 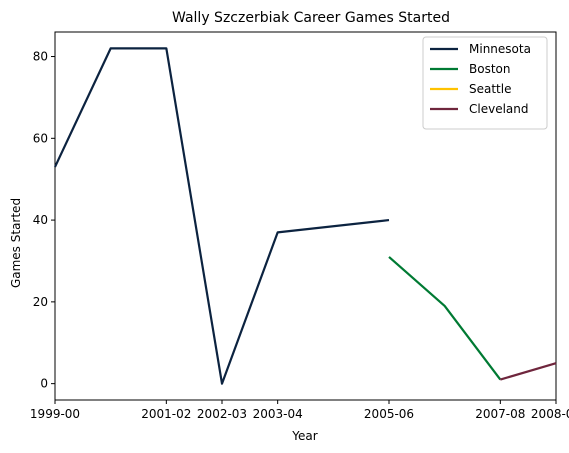 I want to click on series-line-cleveland, so click(x=528, y=371).